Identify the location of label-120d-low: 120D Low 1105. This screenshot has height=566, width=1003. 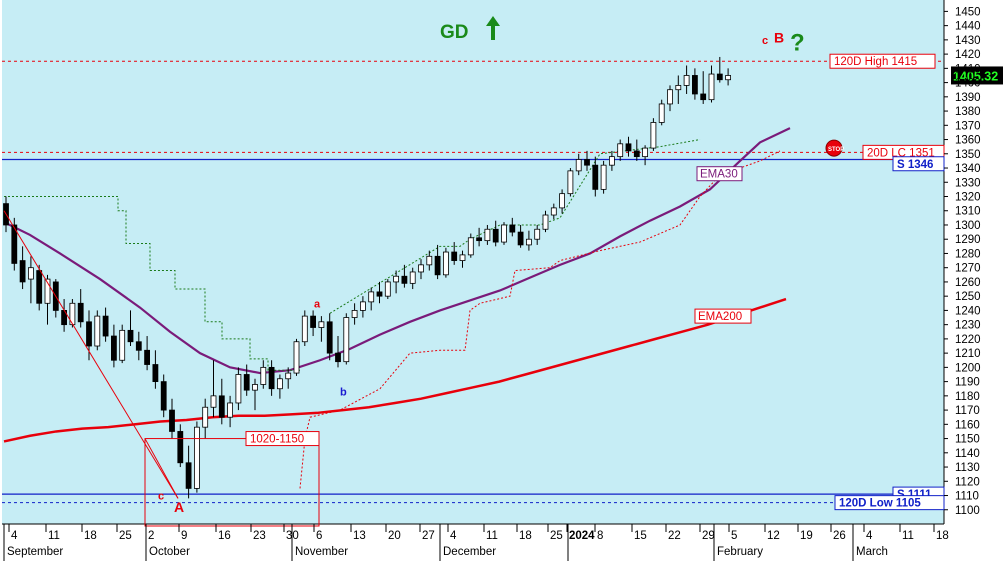
(880, 504).